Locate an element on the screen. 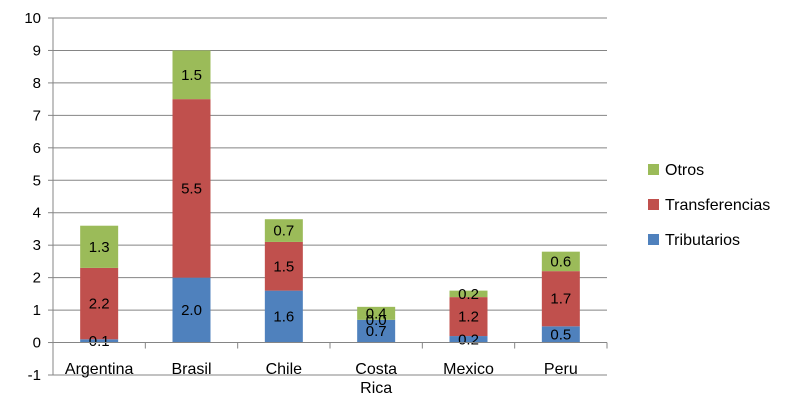 The image size is (805, 398). data-label: 5.5 is located at coordinates (191, 188).